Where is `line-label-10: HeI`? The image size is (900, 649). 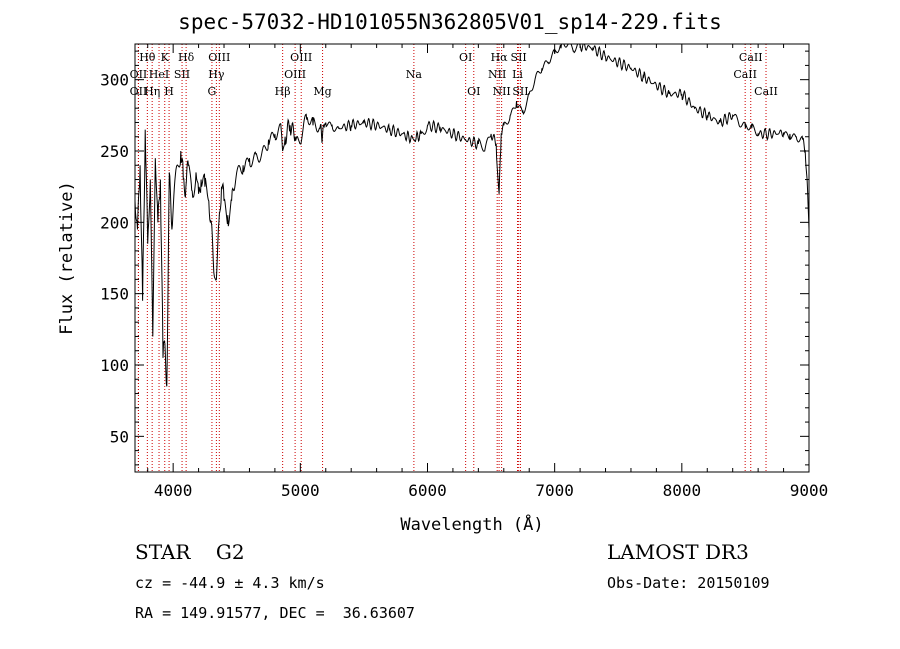
line-label-10: HeI is located at coordinates (159, 74).